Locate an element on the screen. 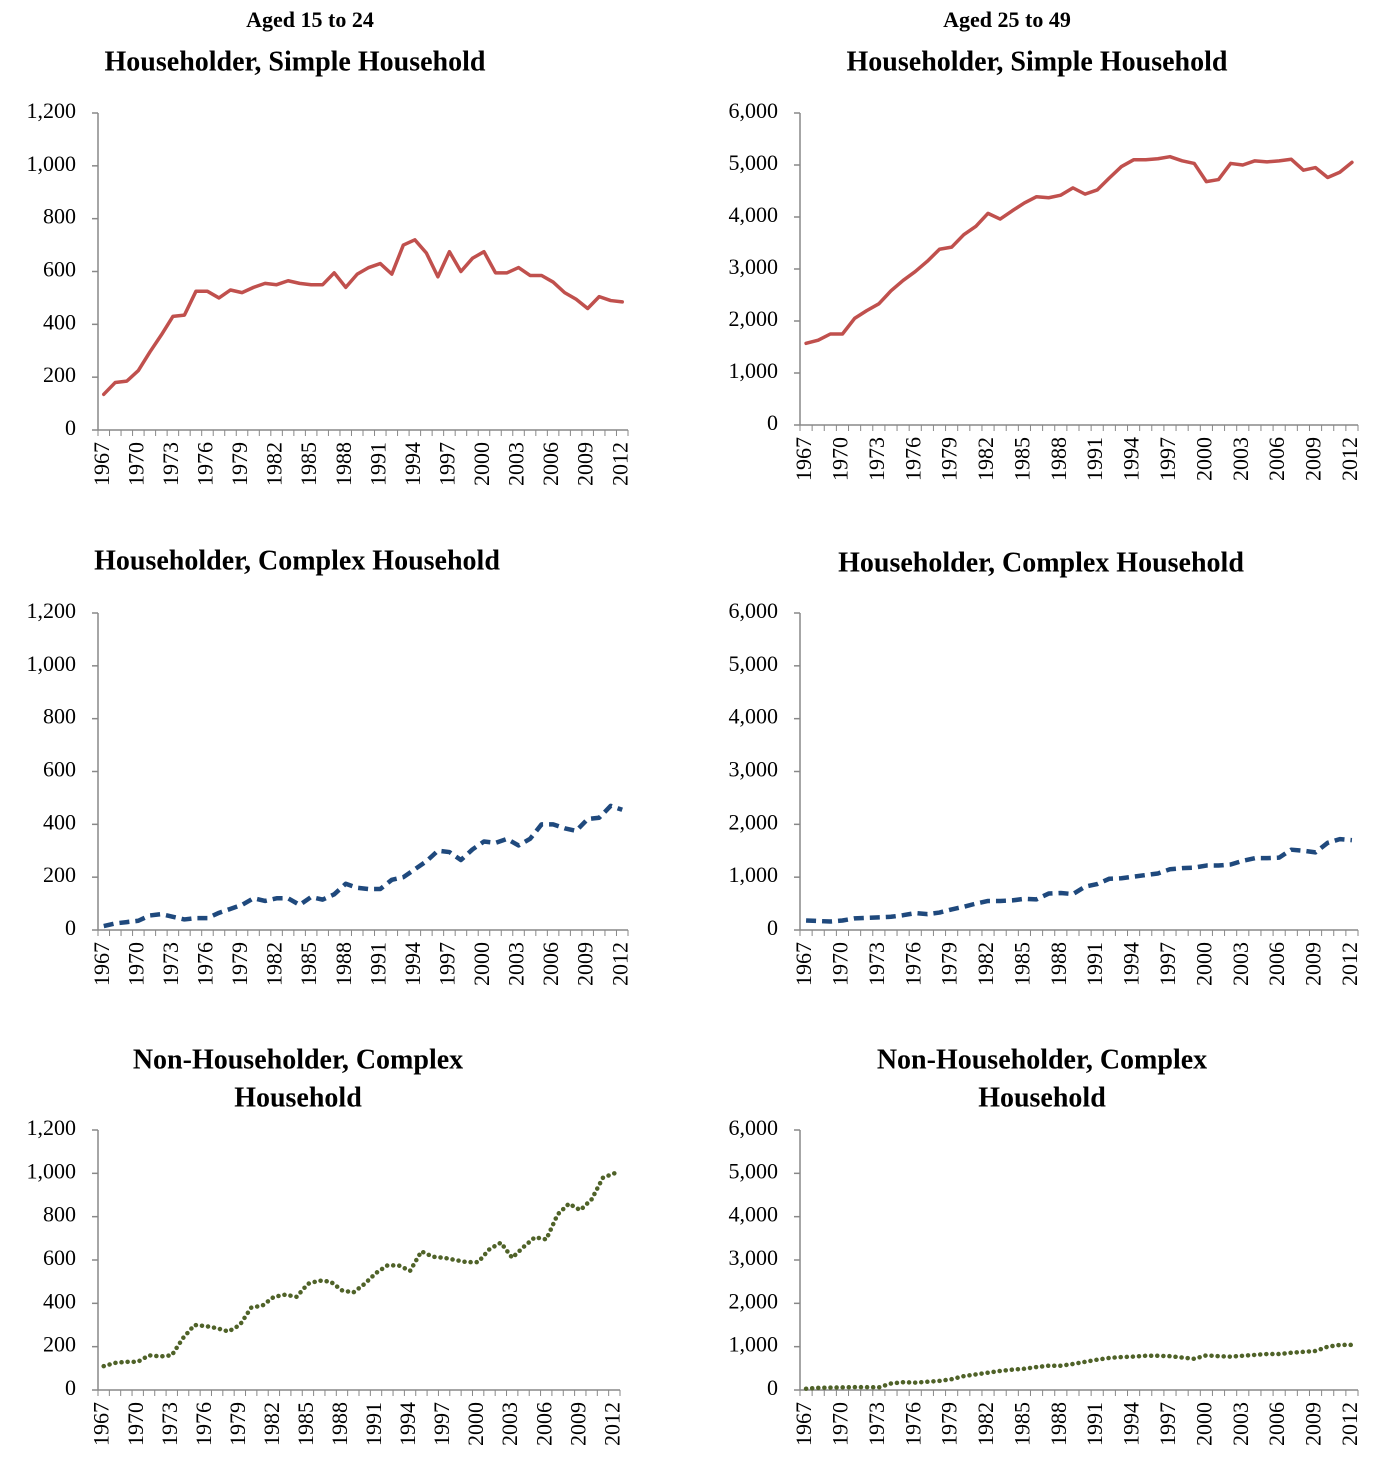 The height and width of the screenshot is (1463, 1384). chart-title: Non-Householder, Complex is located at coordinates (1042, 1059).